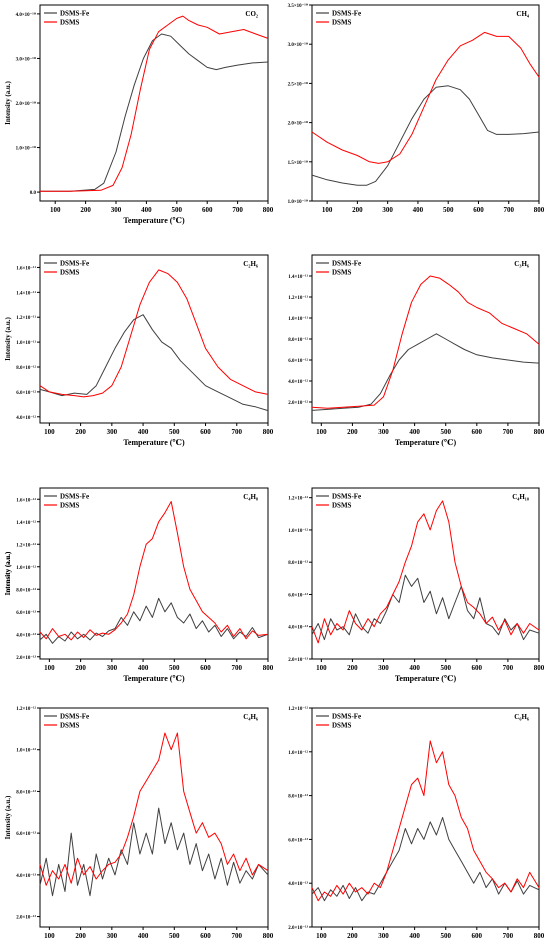 This screenshot has width=550, height=943. What do you see at coordinates (26, 500) in the screenshot?
I see `y-tick-label: 1.6×10⁻¹²` at bounding box center [26, 500].